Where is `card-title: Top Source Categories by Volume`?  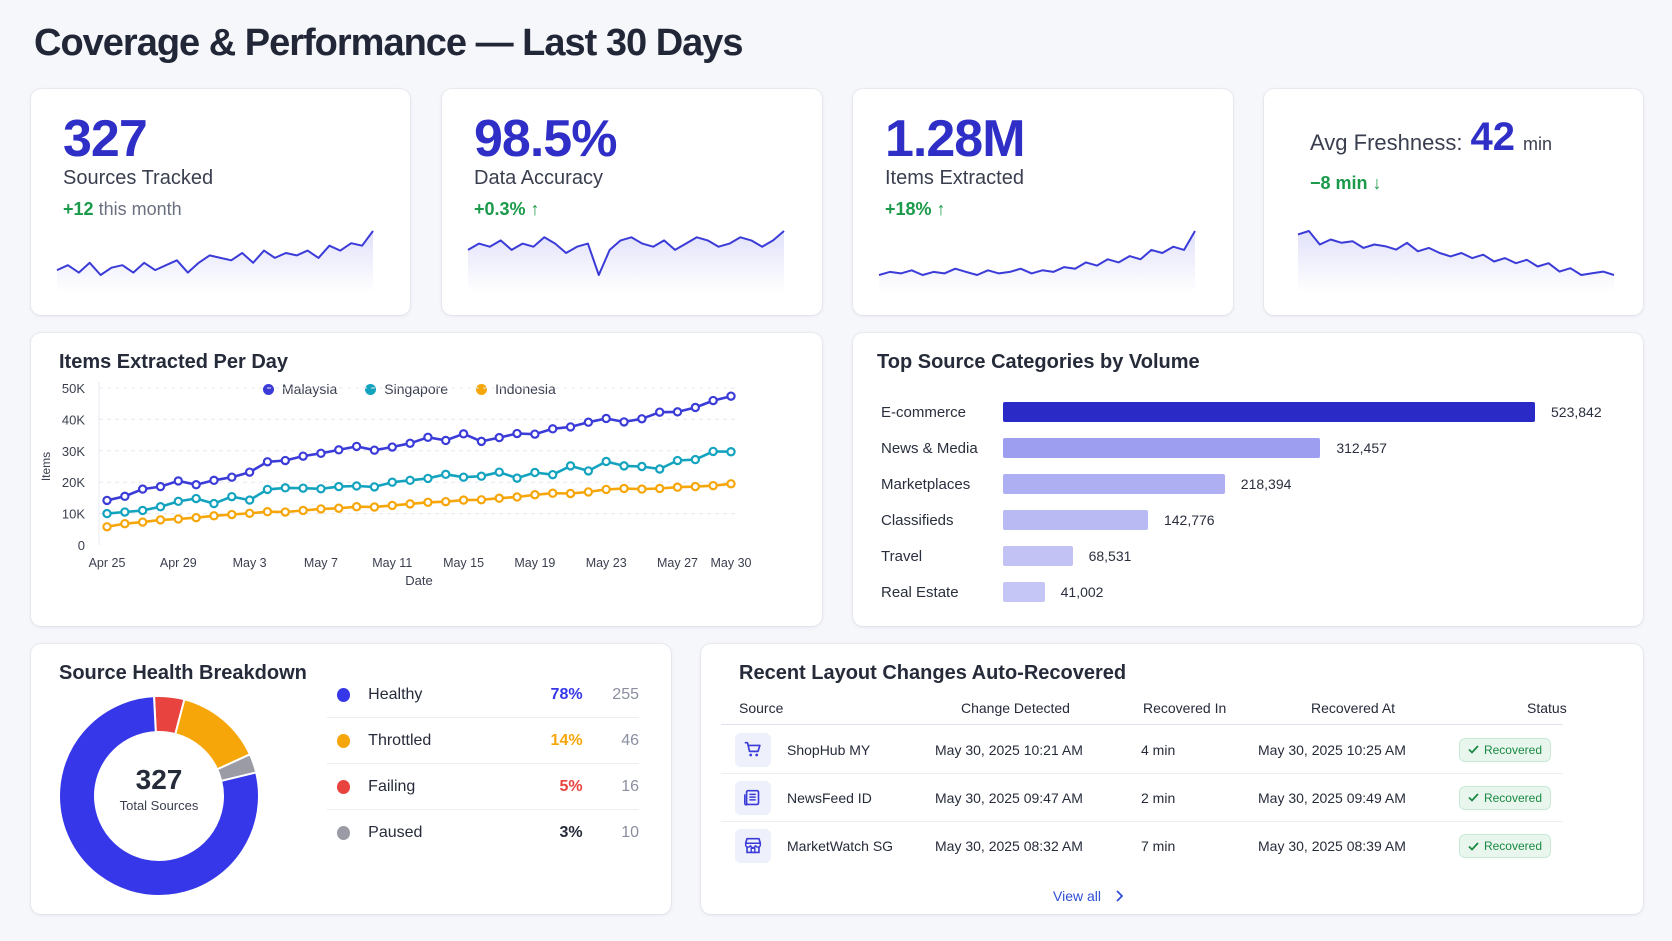
card-title: Top Source Categories by Volume is located at coordinates (1038, 362).